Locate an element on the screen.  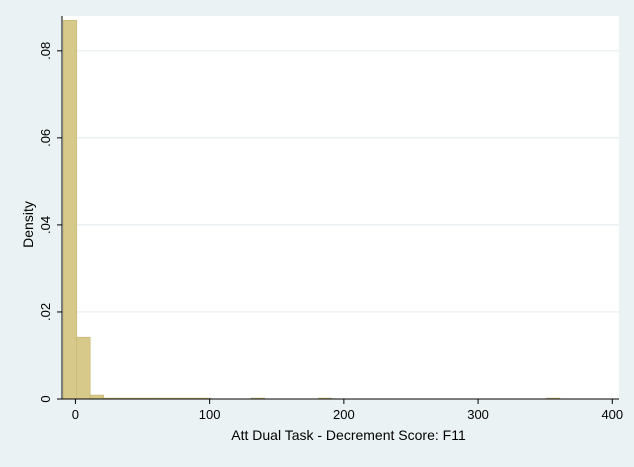
y-tick-label: .06 is located at coordinates (45, 138).